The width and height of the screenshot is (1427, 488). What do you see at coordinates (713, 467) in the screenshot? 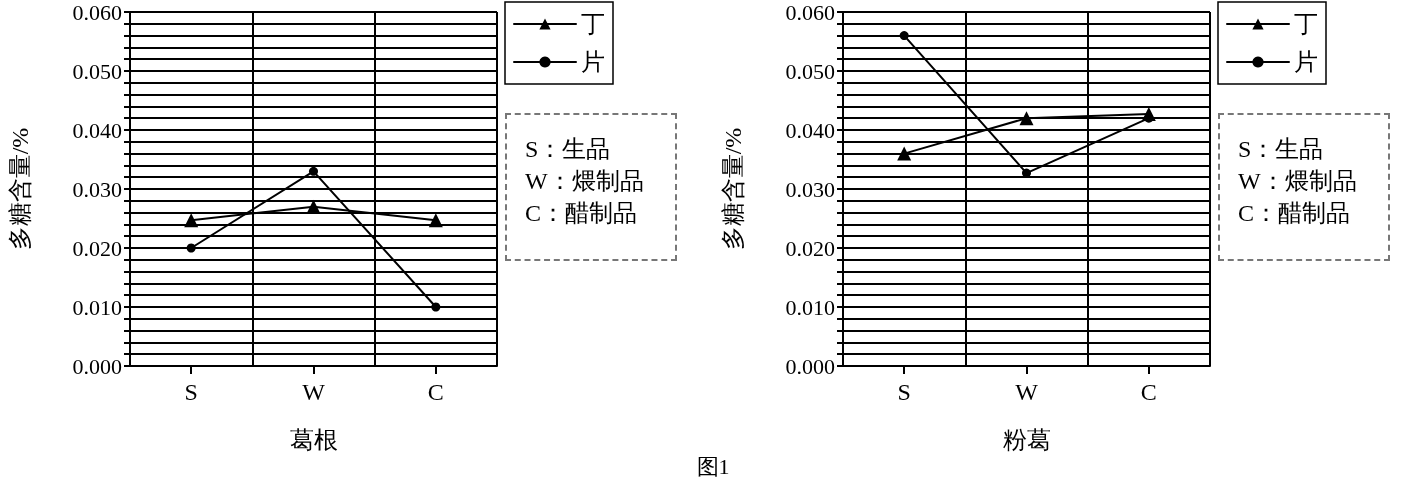
I see `caption: 图1` at bounding box center [713, 467].